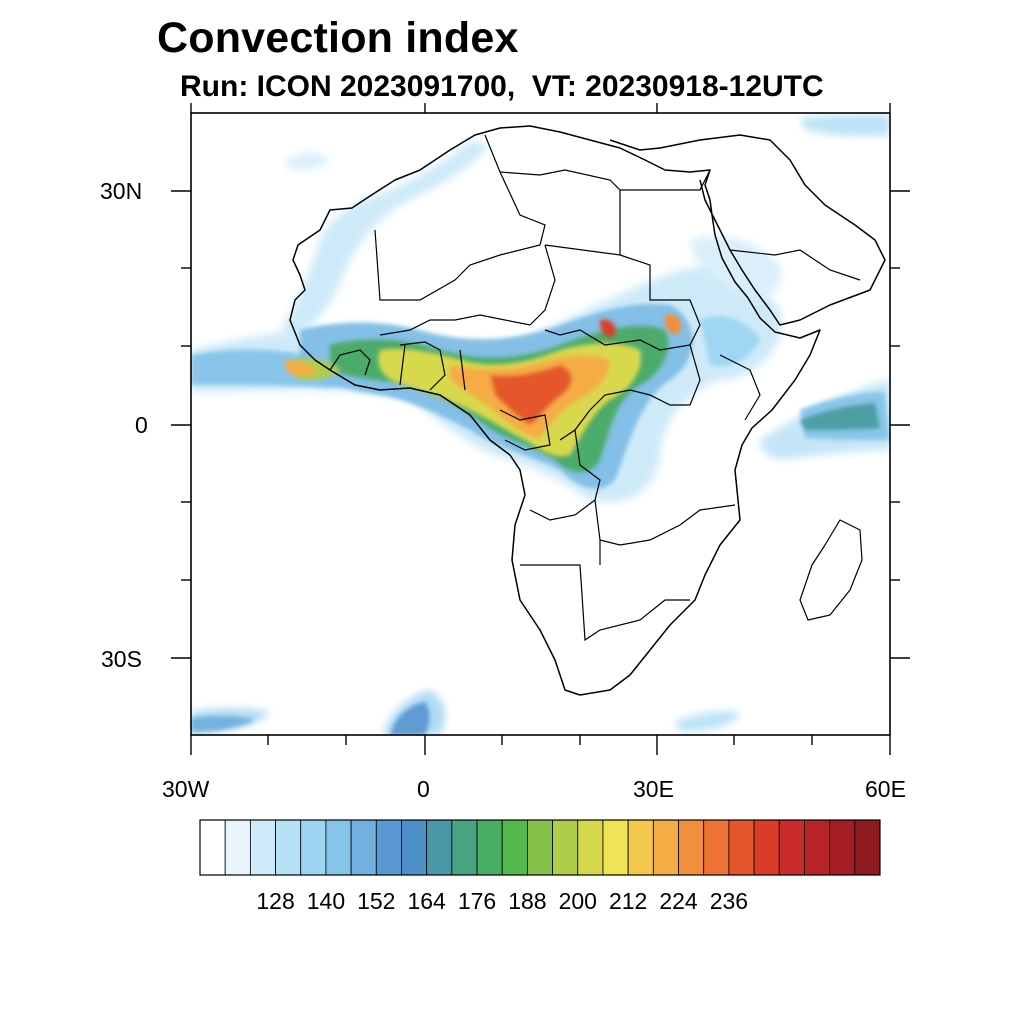 Image resolution: width=1024 pixels, height=1029 pixels. I want to click on lat-label-0: 0, so click(141, 425).